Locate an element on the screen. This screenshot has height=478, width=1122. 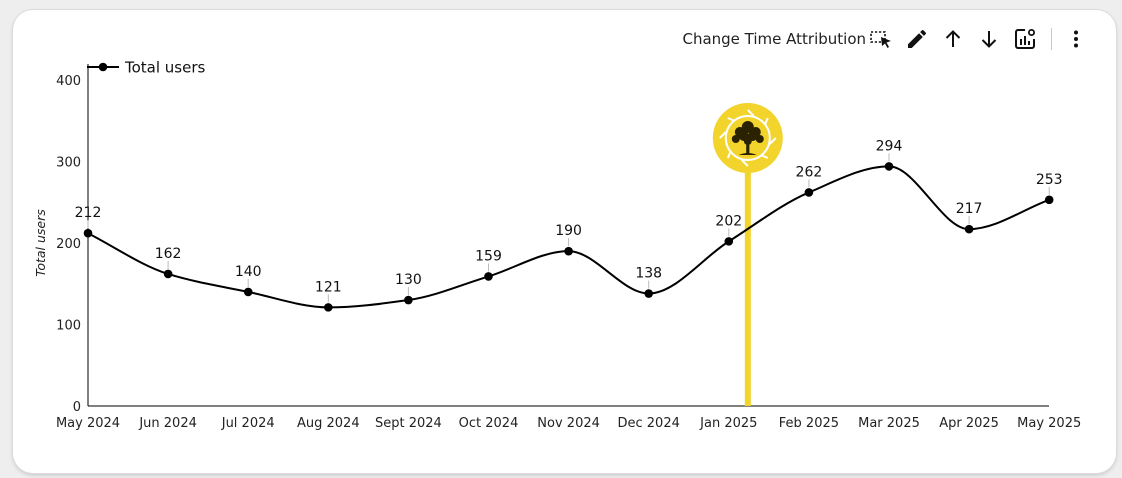
data-label: 162 is located at coordinates (168, 254).